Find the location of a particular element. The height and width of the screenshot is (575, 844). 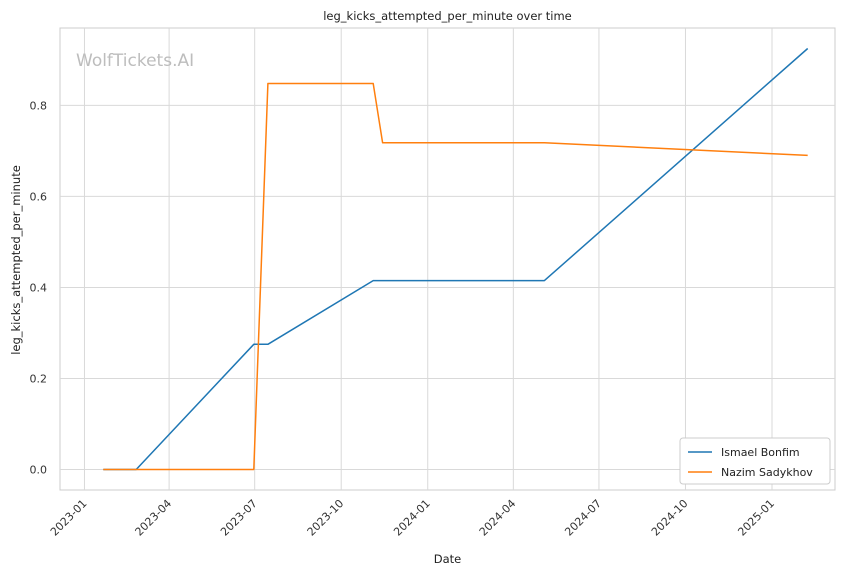

x-tick-label: 2024-01 is located at coordinates (412, 518).